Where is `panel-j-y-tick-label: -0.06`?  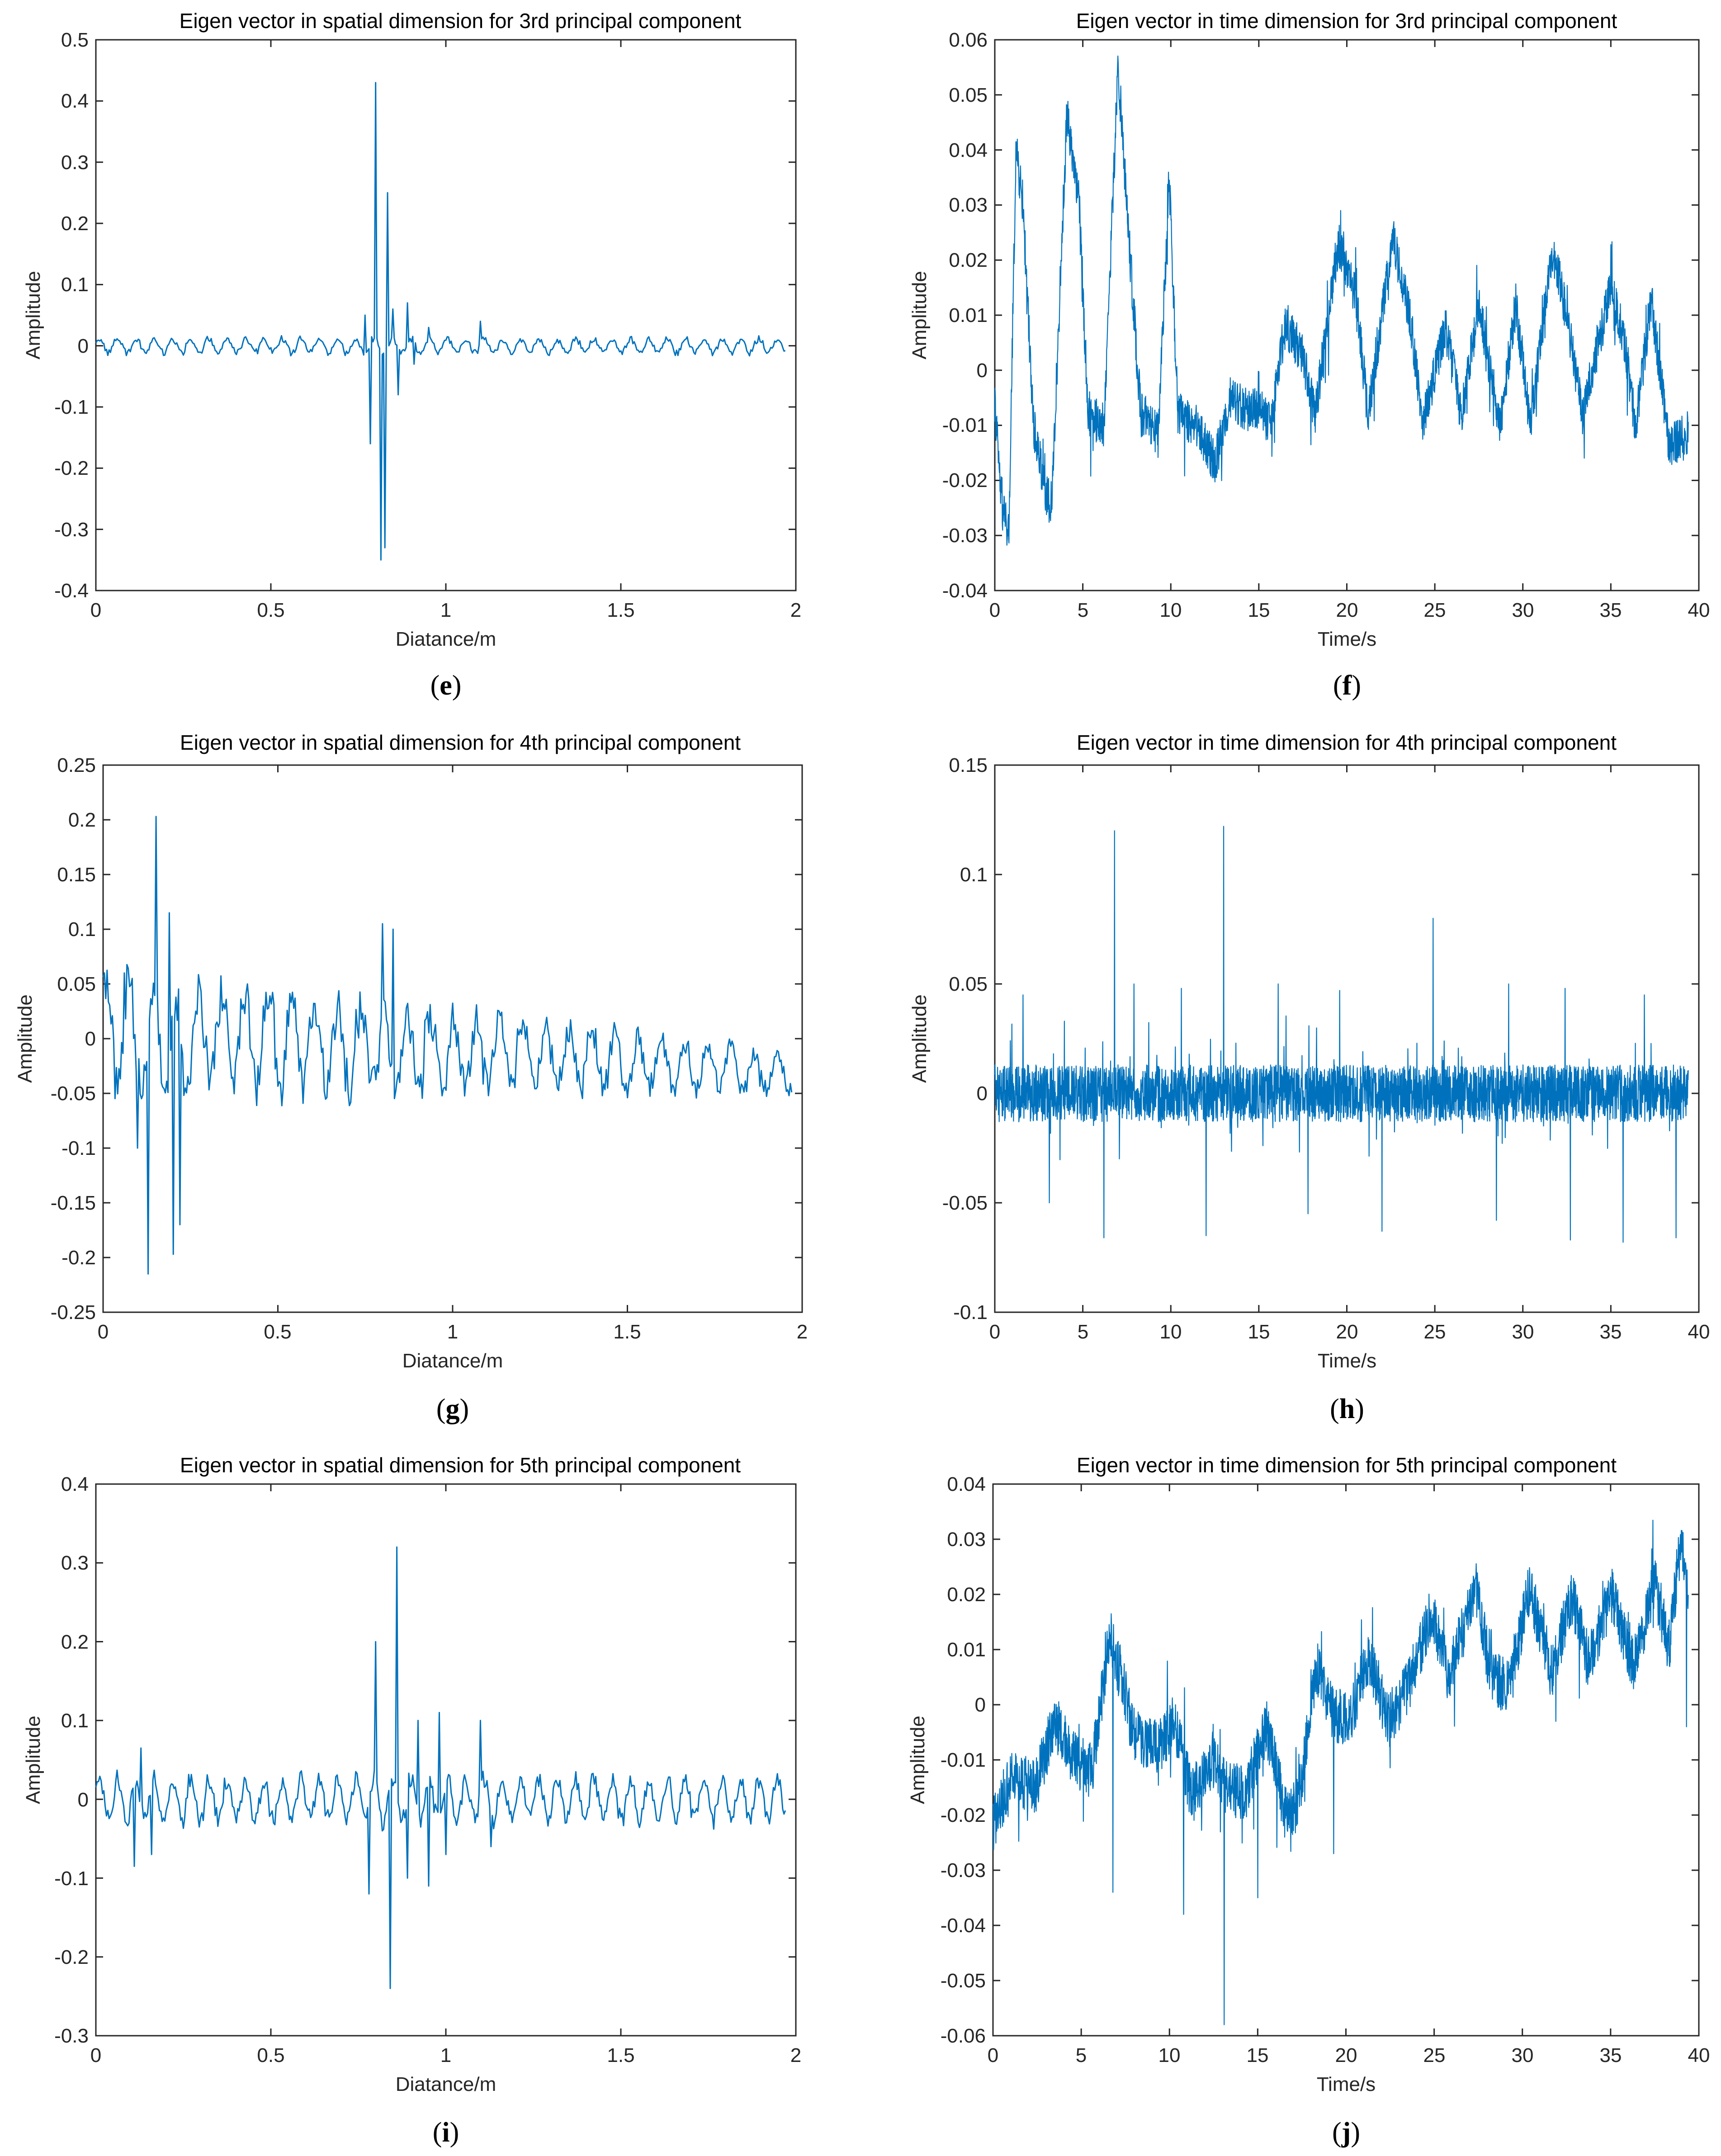
panel-j-y-tick-label: -0.06 is located at coordinates (964, 2036).